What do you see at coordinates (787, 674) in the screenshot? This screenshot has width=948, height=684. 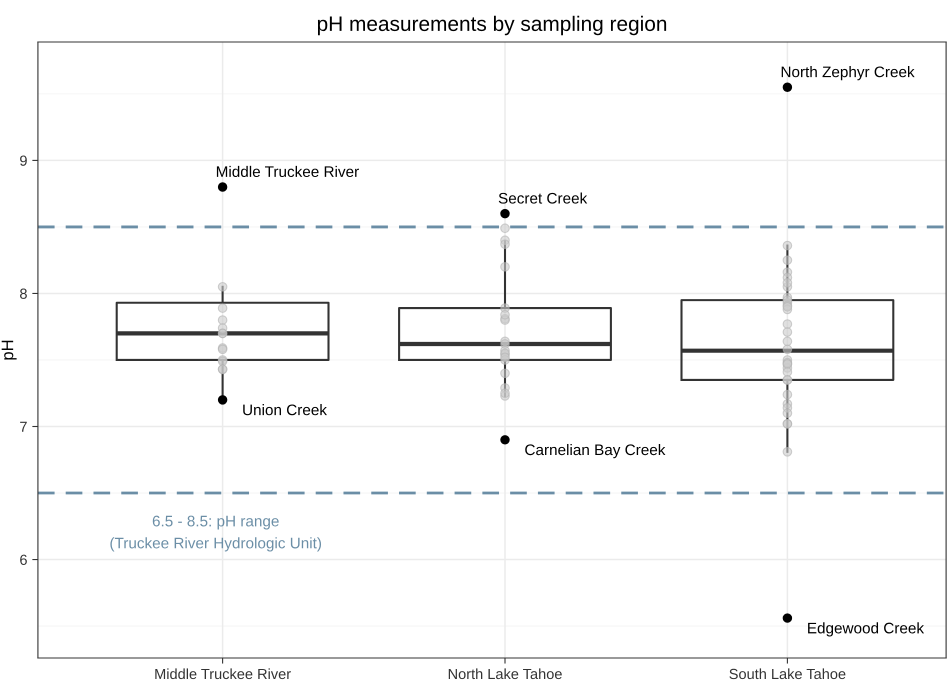 I see `x-tick-label: South Lake Tahoe` at bounding box center [787, 674].